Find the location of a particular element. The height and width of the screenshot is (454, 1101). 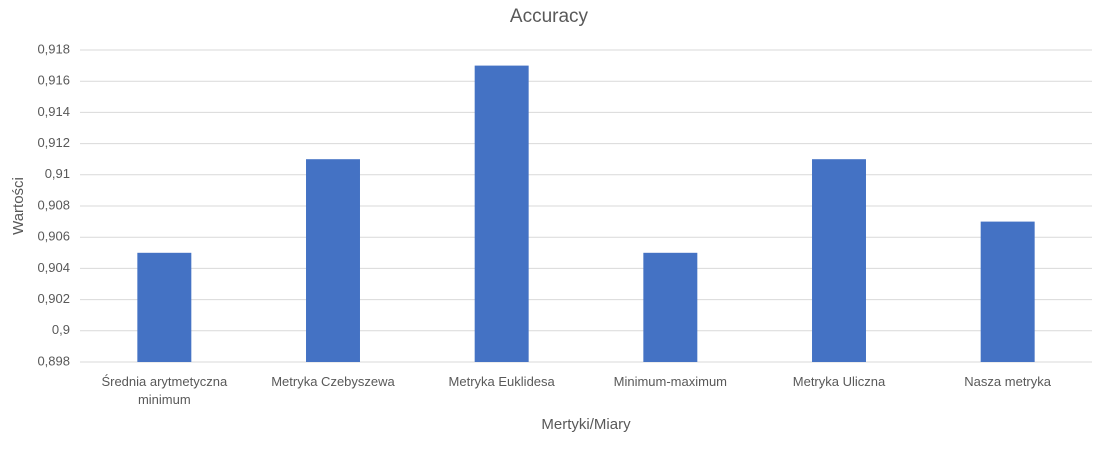

y-tick-label: 0,9 is located at coordinates (61, 329).